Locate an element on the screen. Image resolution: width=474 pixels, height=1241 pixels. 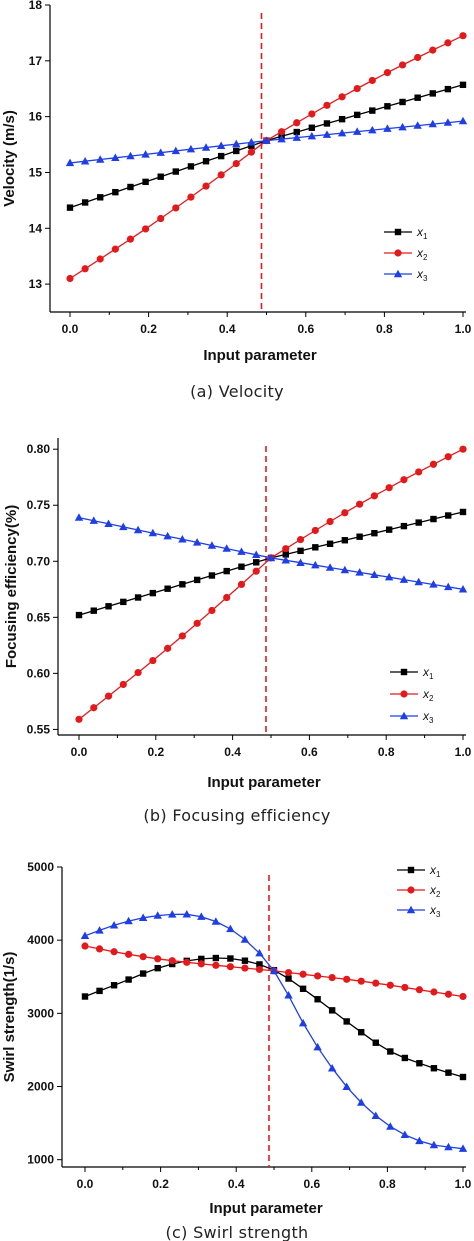
y-tick-label: 2000 is located at coordinates (40, 1087).